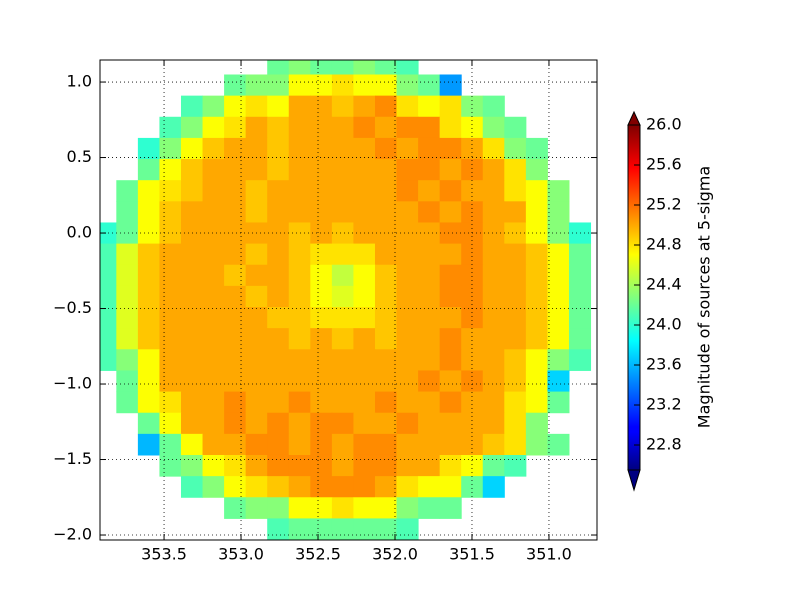 This screenshot has height=604, width=800. I want to click on y-tick-label: 0.0, so click(79, 232).